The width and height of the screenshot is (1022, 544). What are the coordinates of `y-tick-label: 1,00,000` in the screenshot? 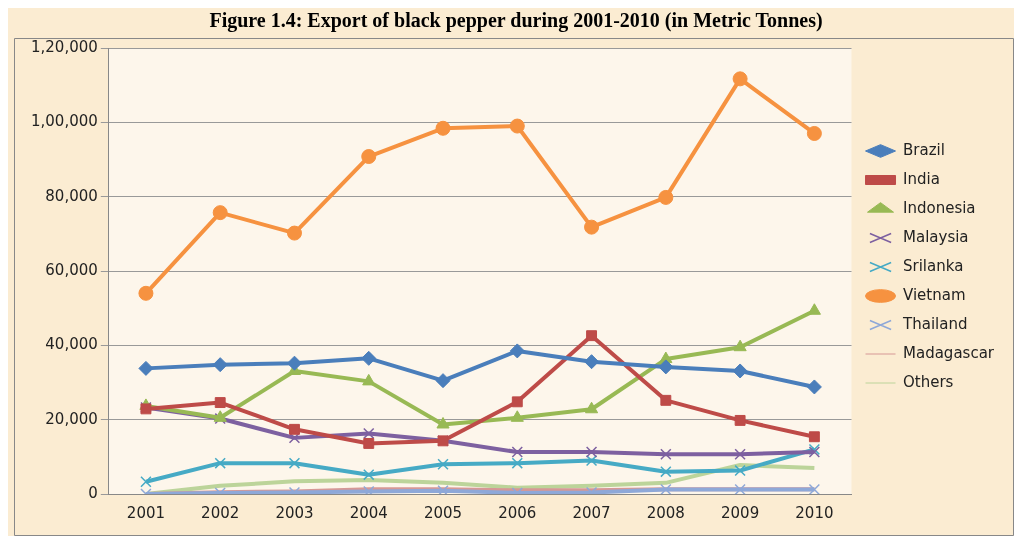 It's located at (64, 121).